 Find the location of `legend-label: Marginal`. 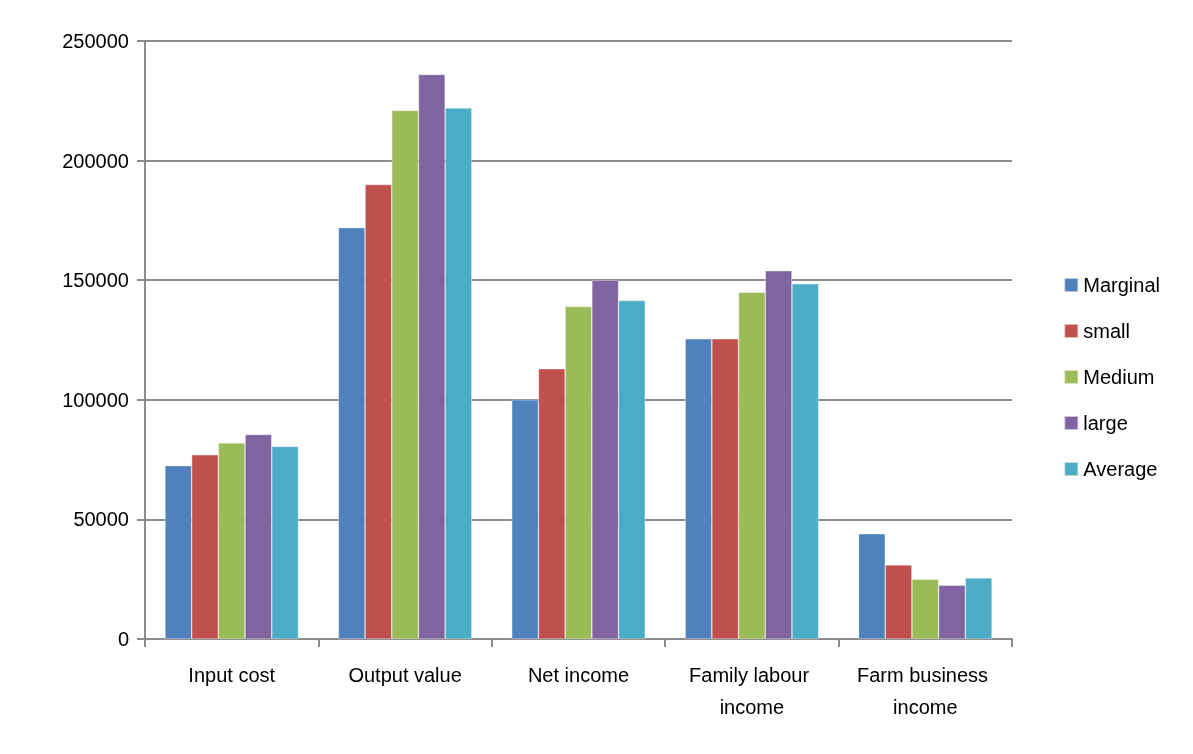

legend-label: Marginal is located at coordinates (1121, 285).